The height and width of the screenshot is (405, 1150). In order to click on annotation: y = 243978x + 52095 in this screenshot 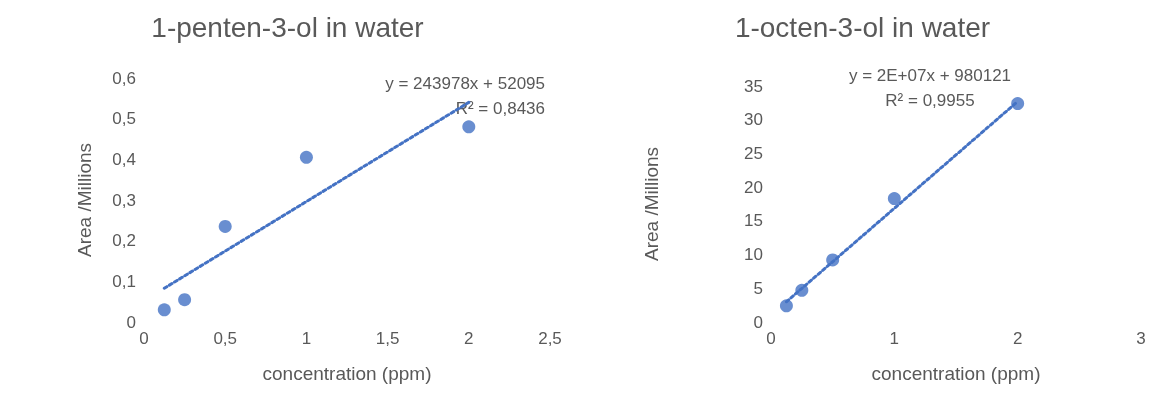, I will do `click(465, 83)`.